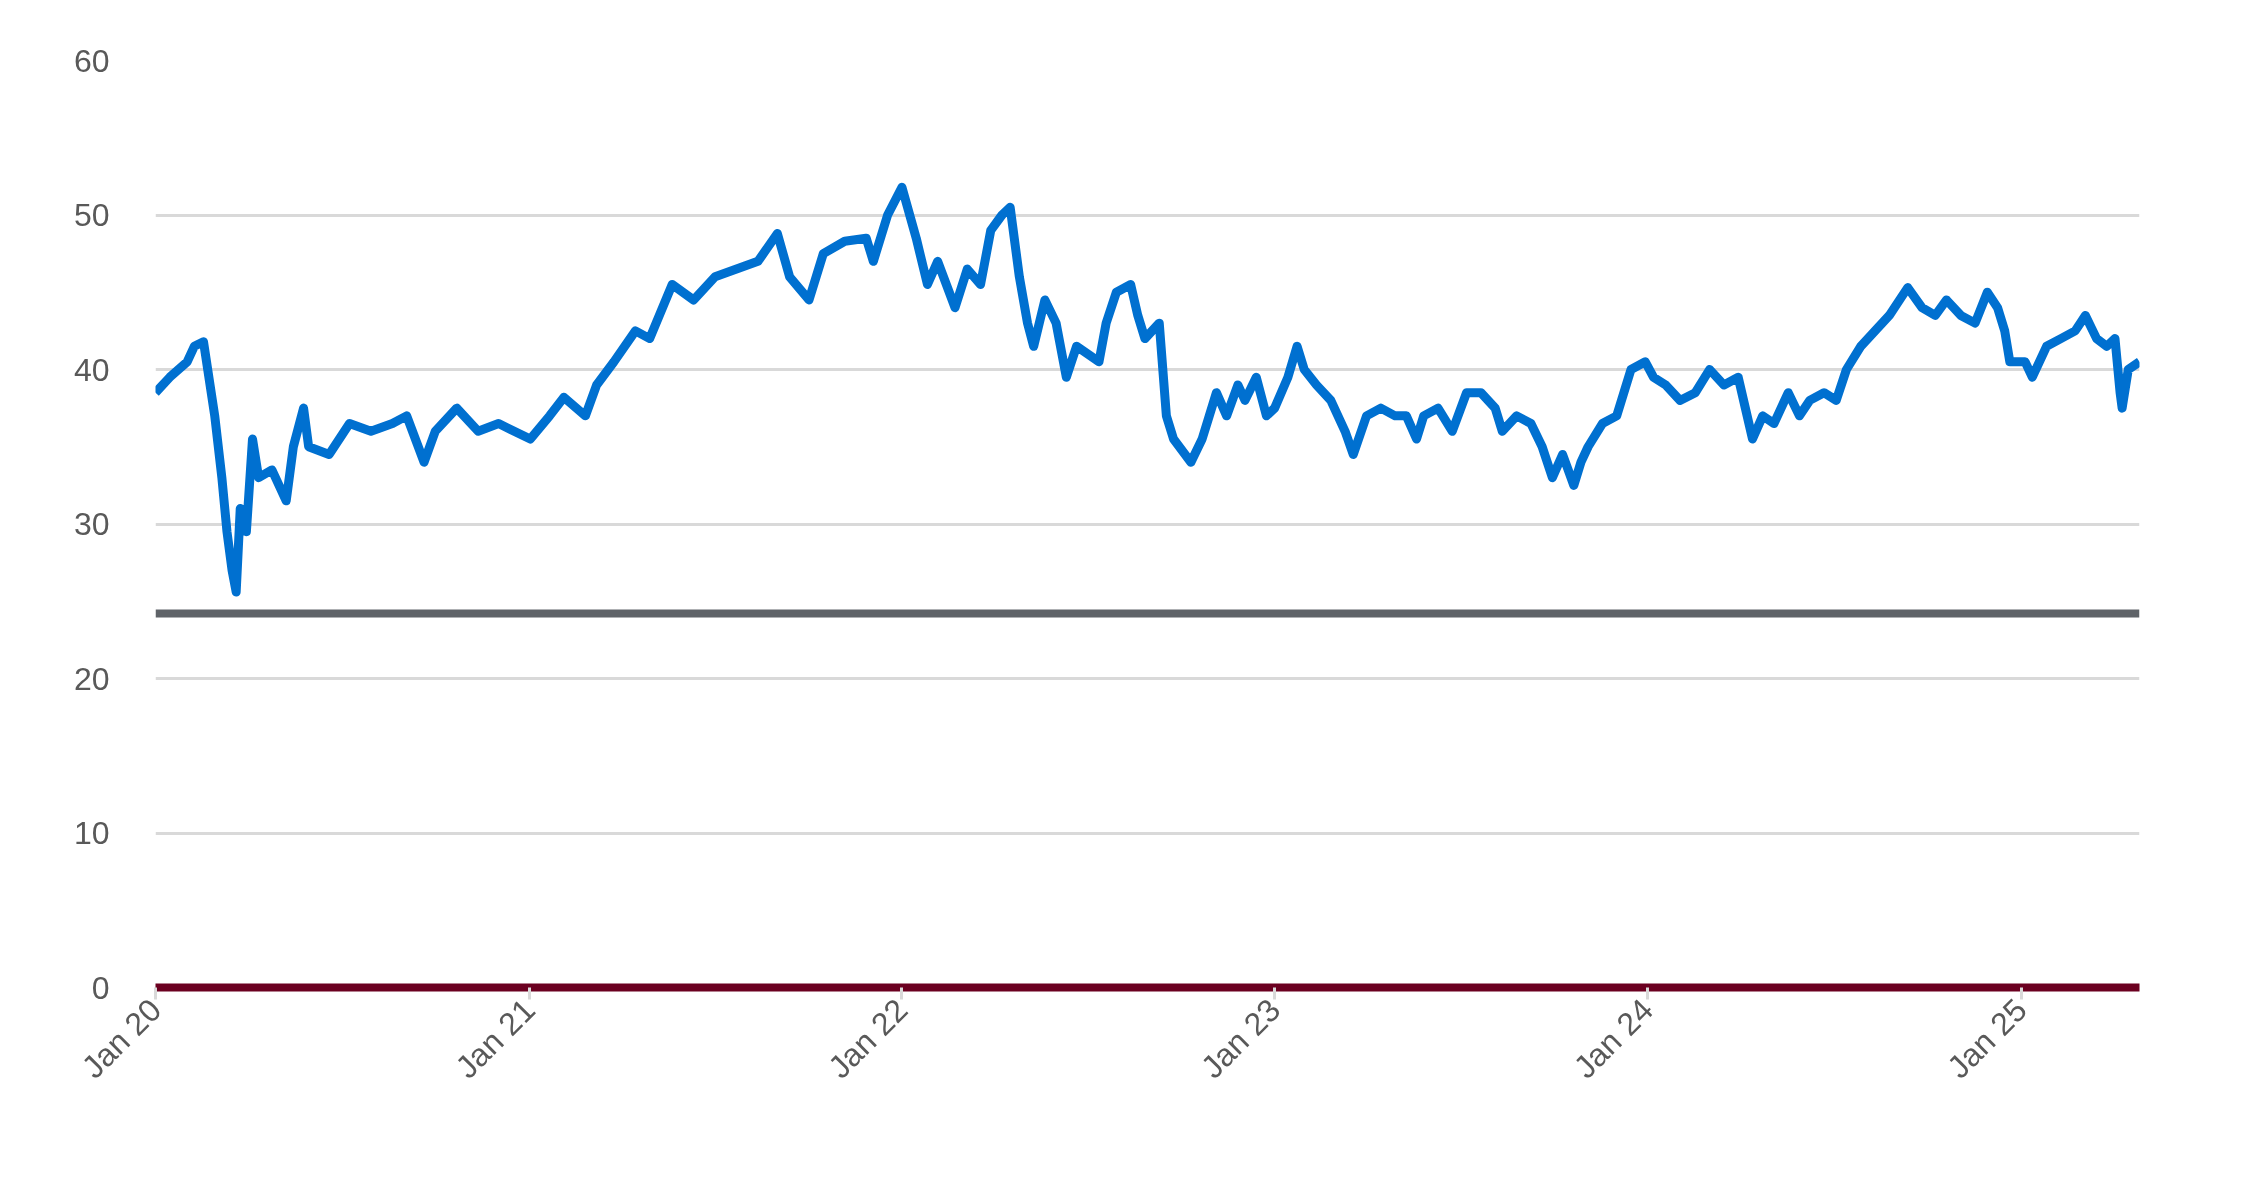  Describe the element at coordinates (91, 215) in the screenshot. I see `y-tick-label: 50` at that location.